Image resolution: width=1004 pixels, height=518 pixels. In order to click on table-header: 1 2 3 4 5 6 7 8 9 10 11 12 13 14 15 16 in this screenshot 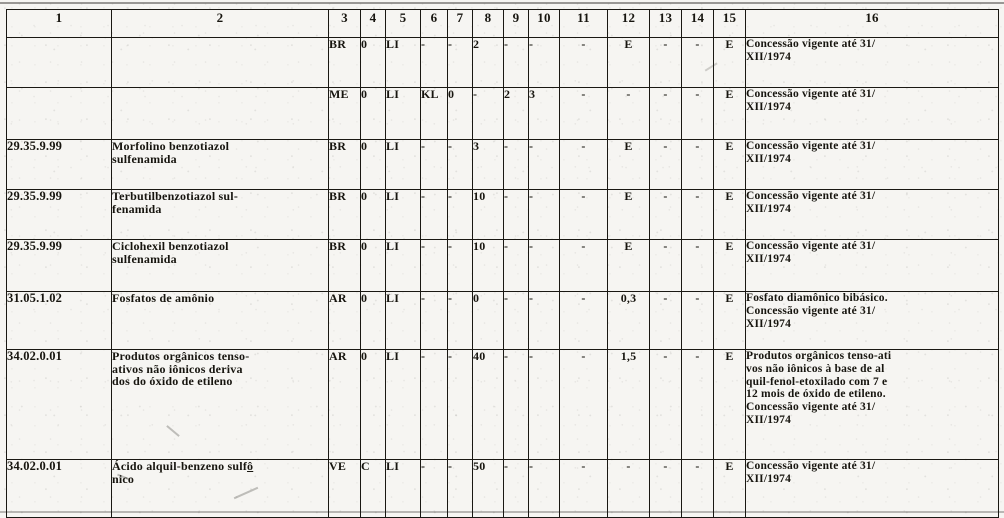, I will do `click(502, 23)`.